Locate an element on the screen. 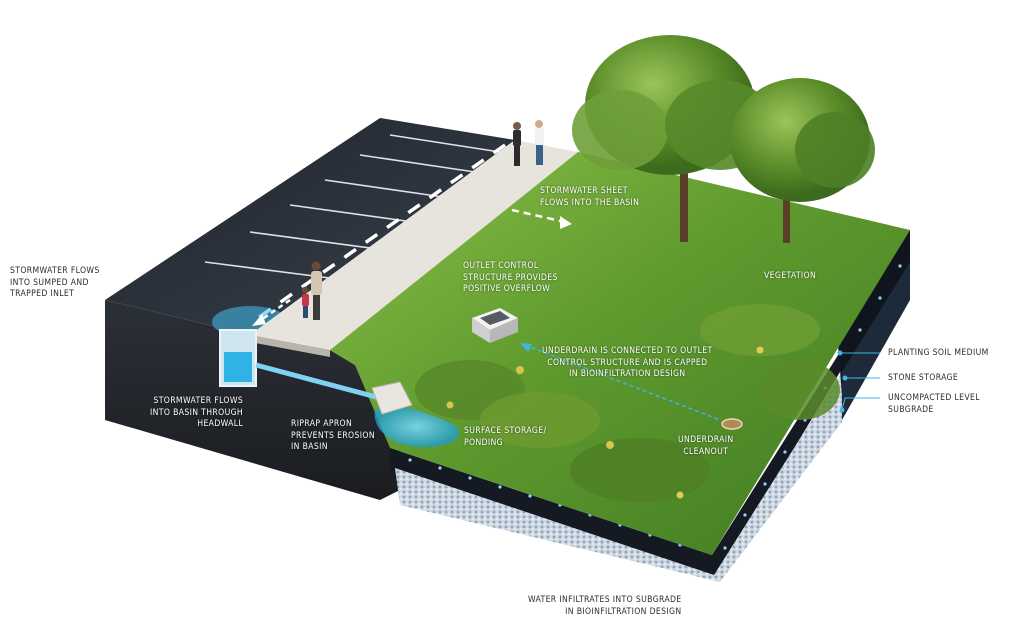 This screenshot has height=619, width=1013. sheet-flow-arrow is located at coordinates (538, 216).